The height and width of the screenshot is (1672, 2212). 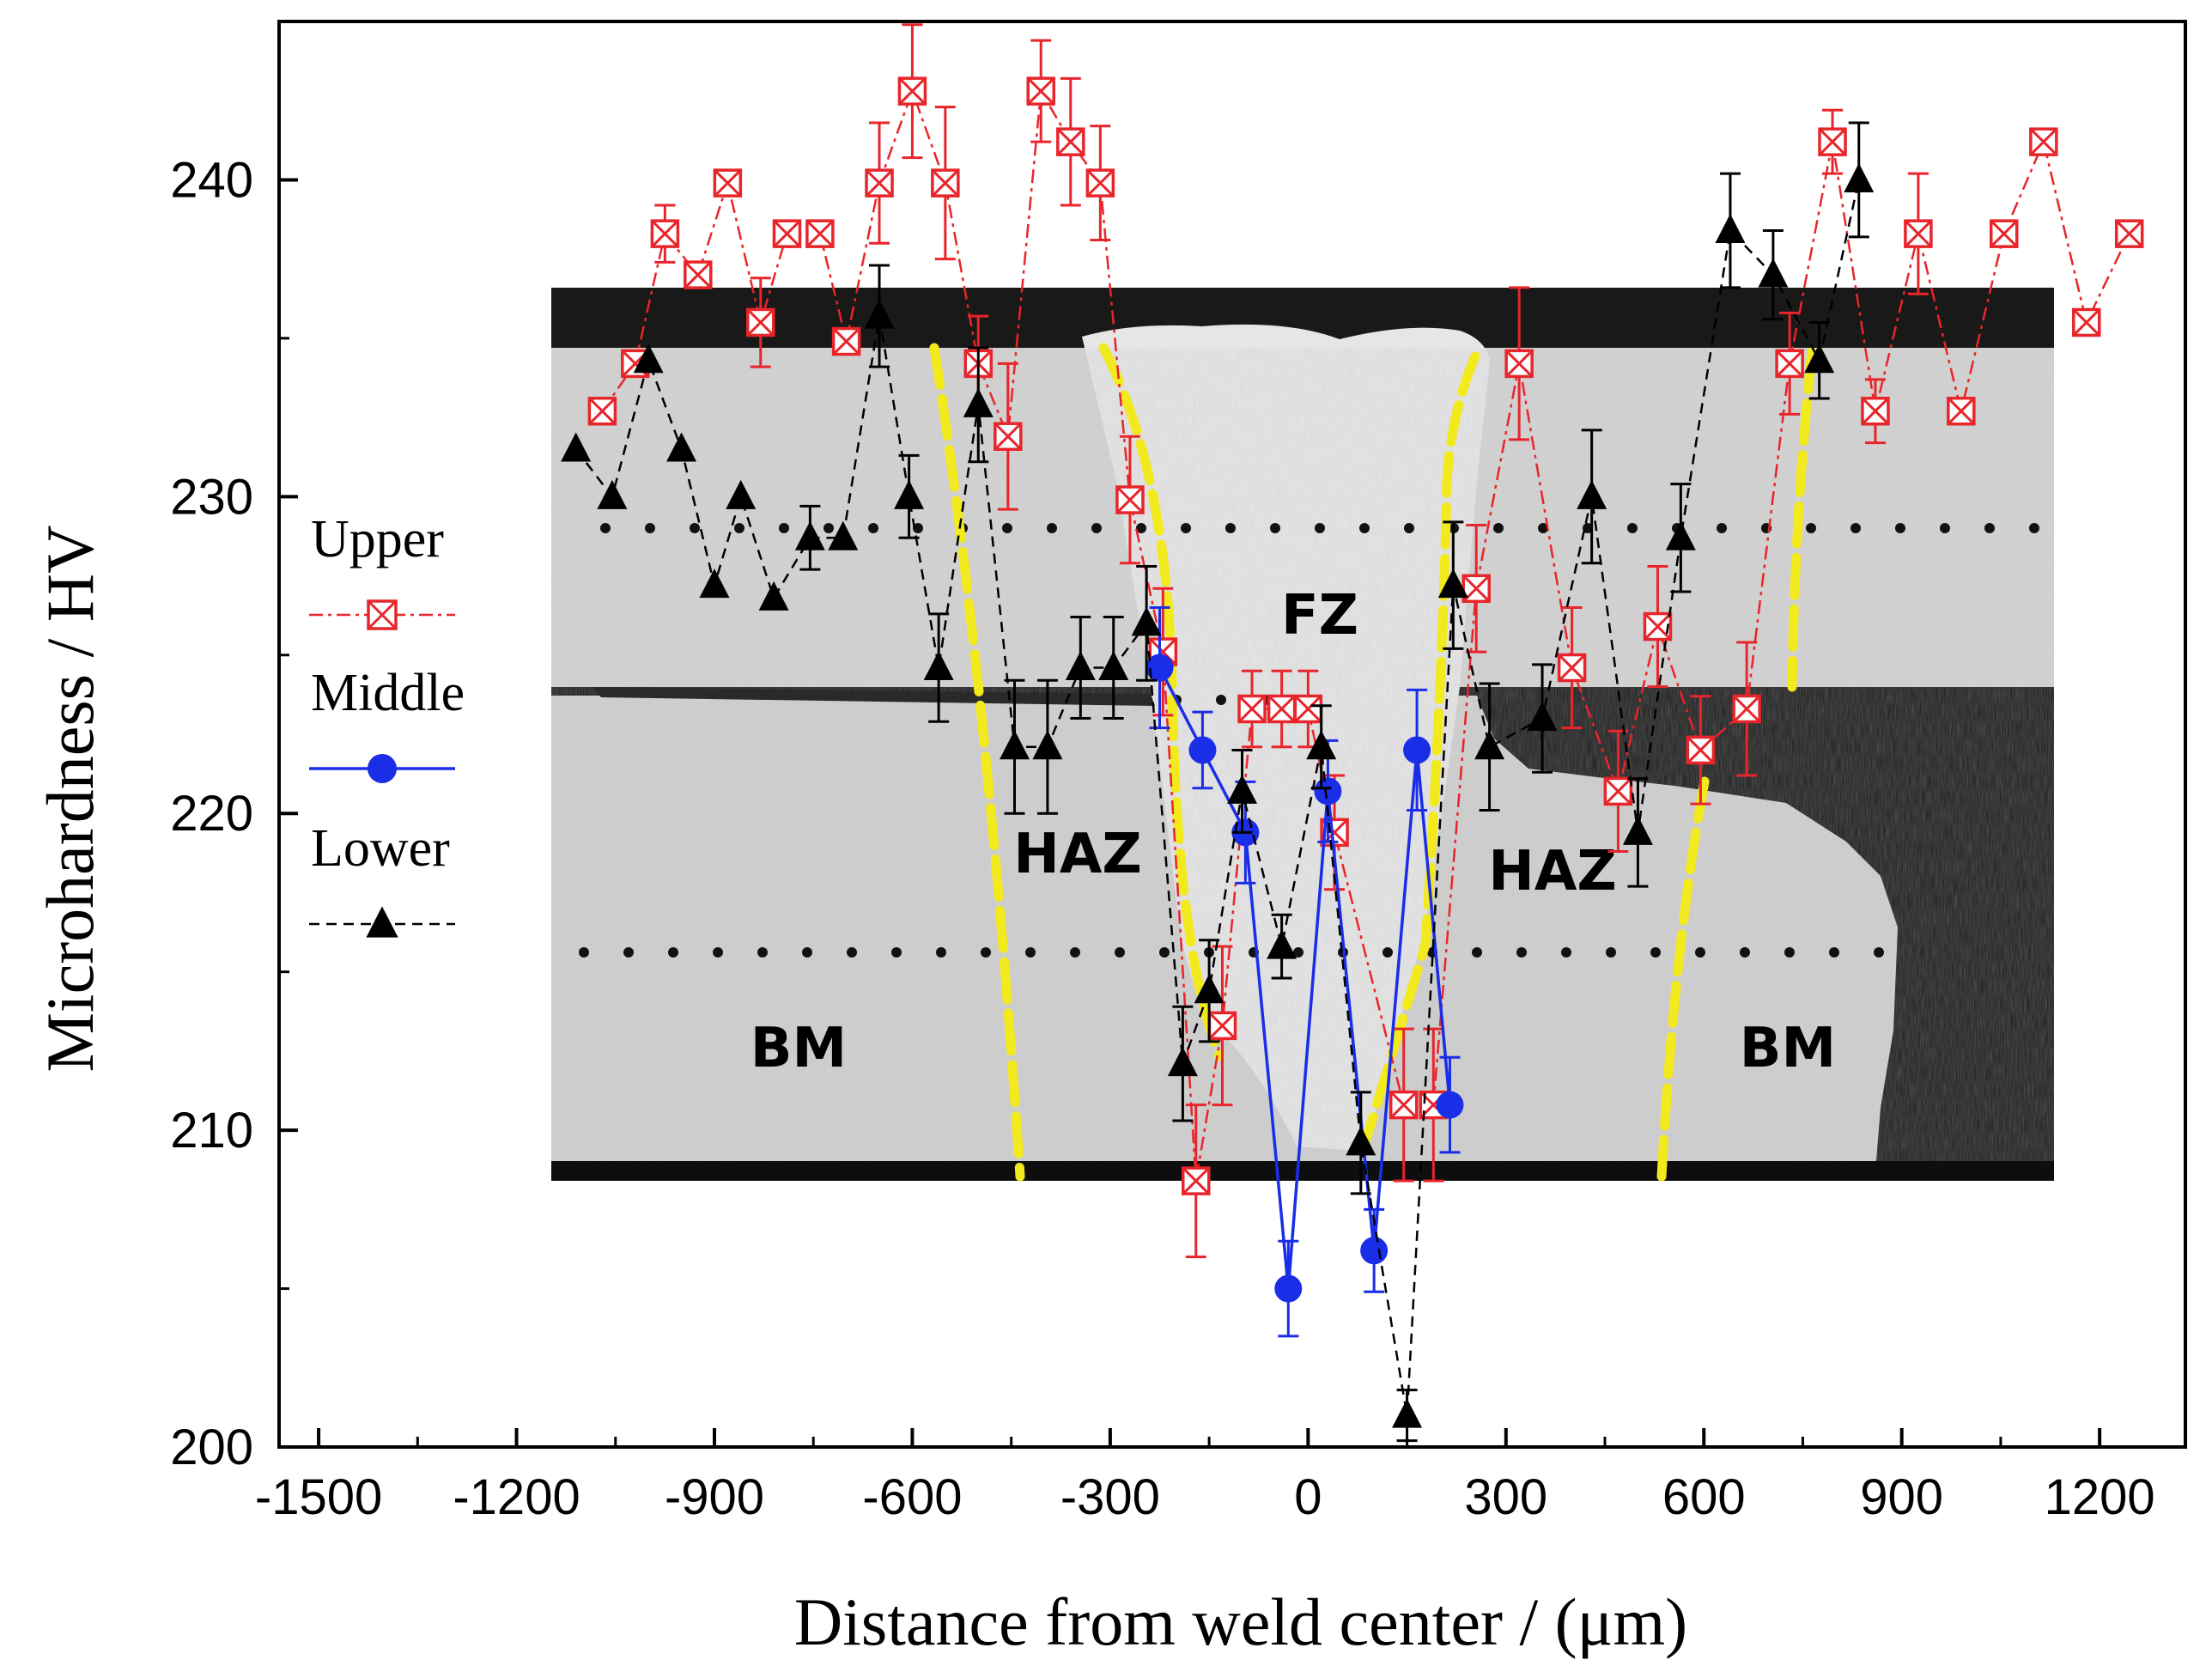 What do you see at coordinates (1788, 1048) in the screenshot?
I see `region-label-bm-right: BM` at bounding box center [1788, 1048].